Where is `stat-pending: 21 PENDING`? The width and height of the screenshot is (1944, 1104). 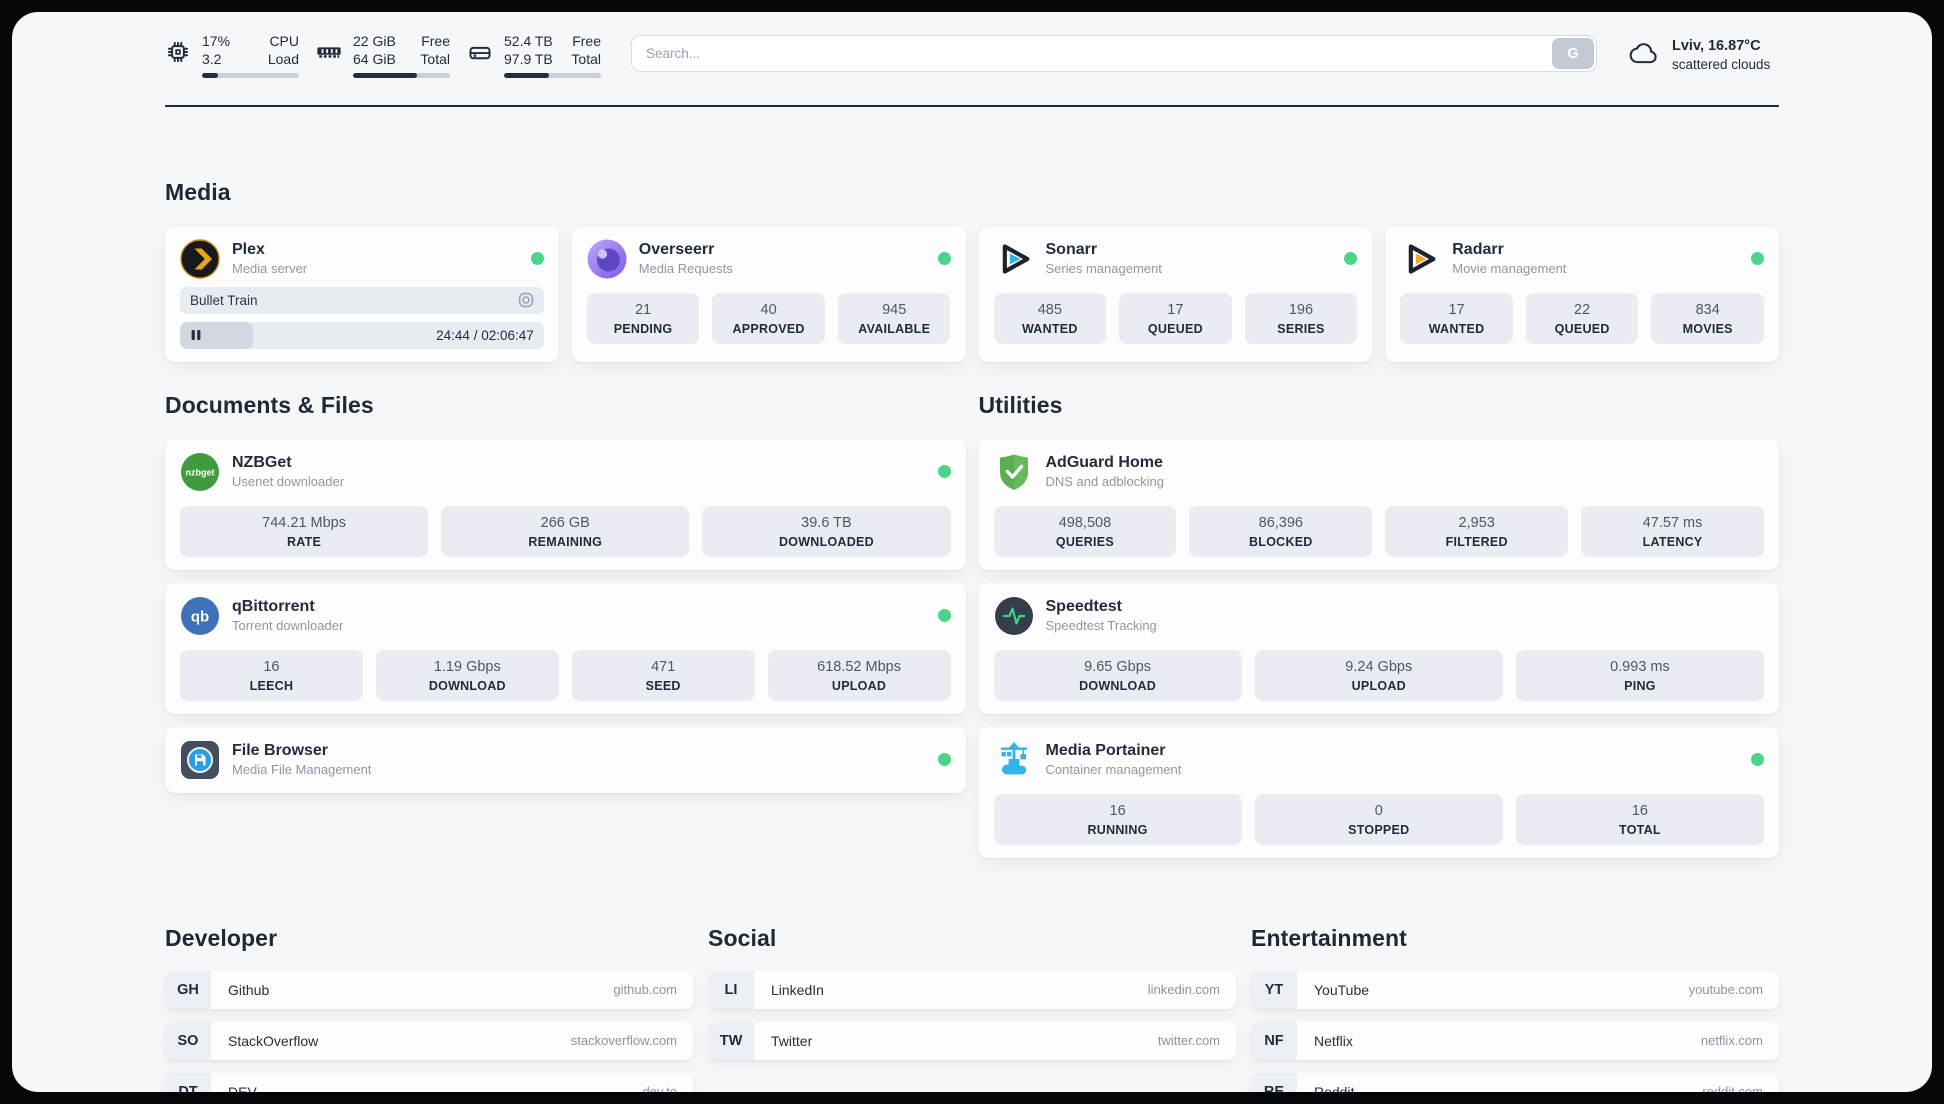
stat-pending: 21 PENDING is located at coordinates (643, 318).